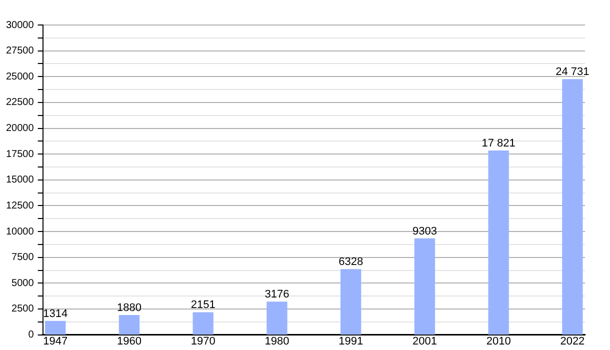  Describe the element at coordinates (20, 180) in the screenshot. I see `y-tick-label: 15000` at that location.